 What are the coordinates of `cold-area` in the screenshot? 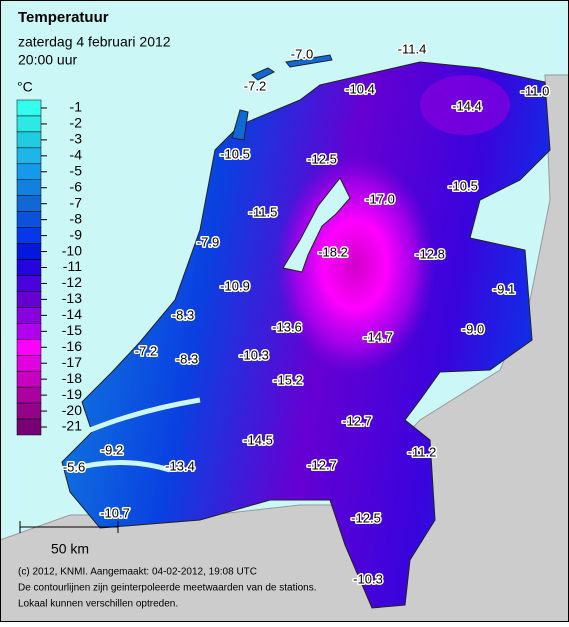 It's located at (465, 105).